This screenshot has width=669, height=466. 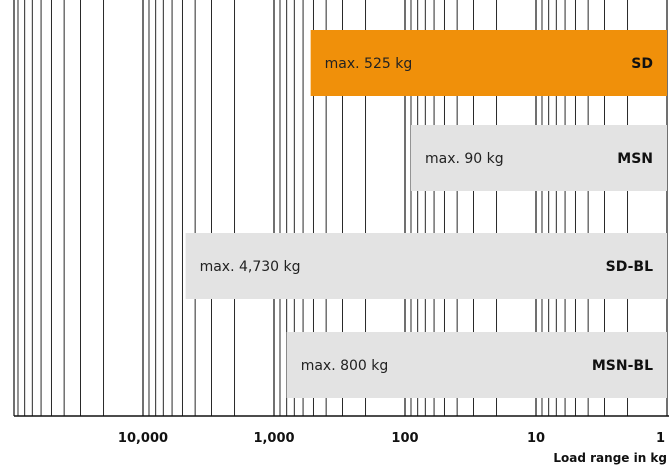 I want to click on bar-value-label: max. 90 kg, so click(x=464, y=159).